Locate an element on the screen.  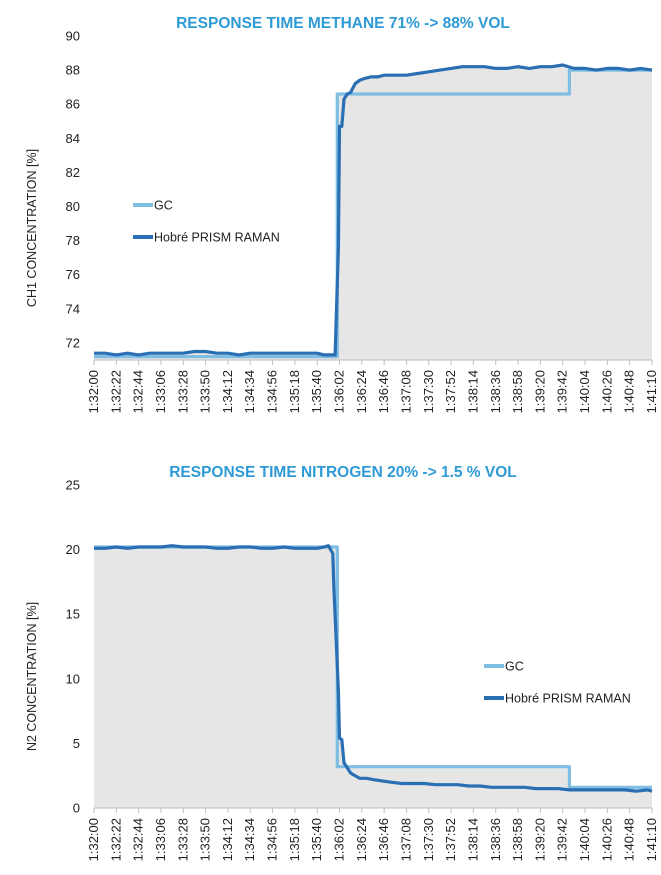
y-tick-label: 88 is located at coordinates (73, 70).